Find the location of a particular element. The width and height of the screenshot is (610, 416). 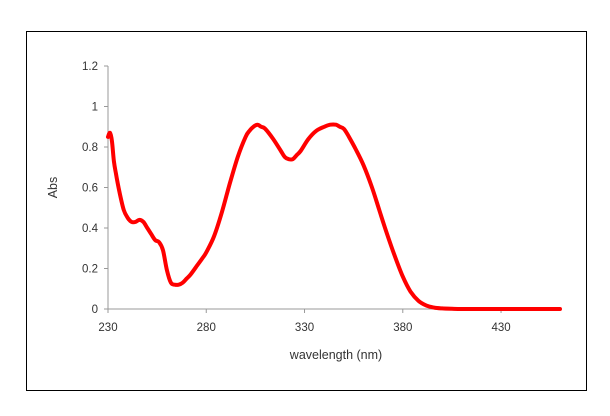

y-tick-label: 0.6 is located at coordinates (90, 189).